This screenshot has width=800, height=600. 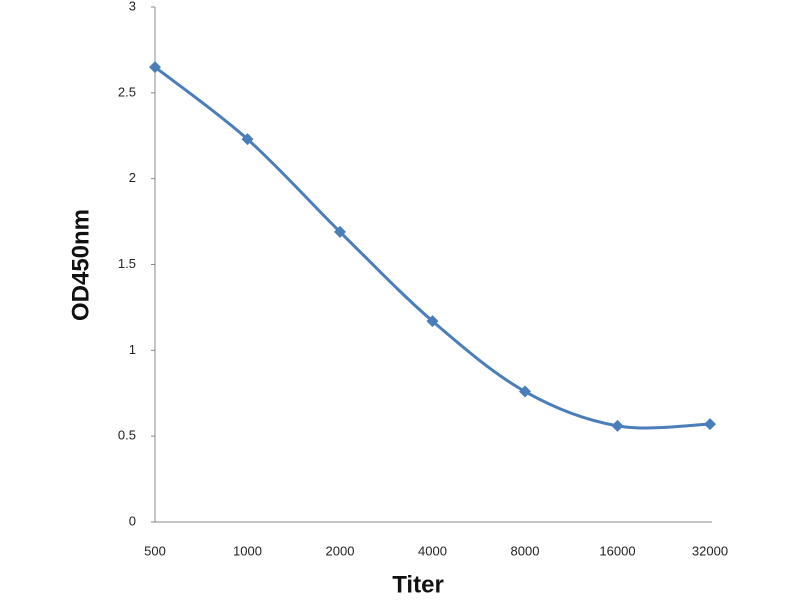 What do you see at coordinates (525, 550) in the screenshot?
I see `x-tick-label: 8000` at bounding box center [525, 550].